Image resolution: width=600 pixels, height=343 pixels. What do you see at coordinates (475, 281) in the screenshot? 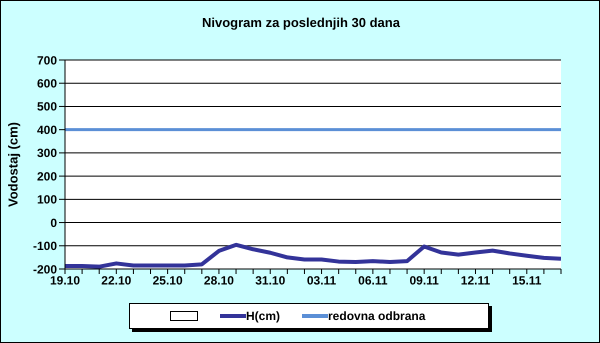
I see `x-tick-label: 12.11` at bounding box center [475, 281].